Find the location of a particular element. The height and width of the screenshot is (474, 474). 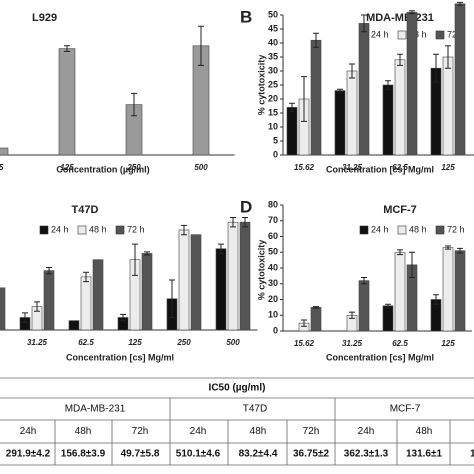

y-tick-label: 70 is located at coordinates (273, 220).